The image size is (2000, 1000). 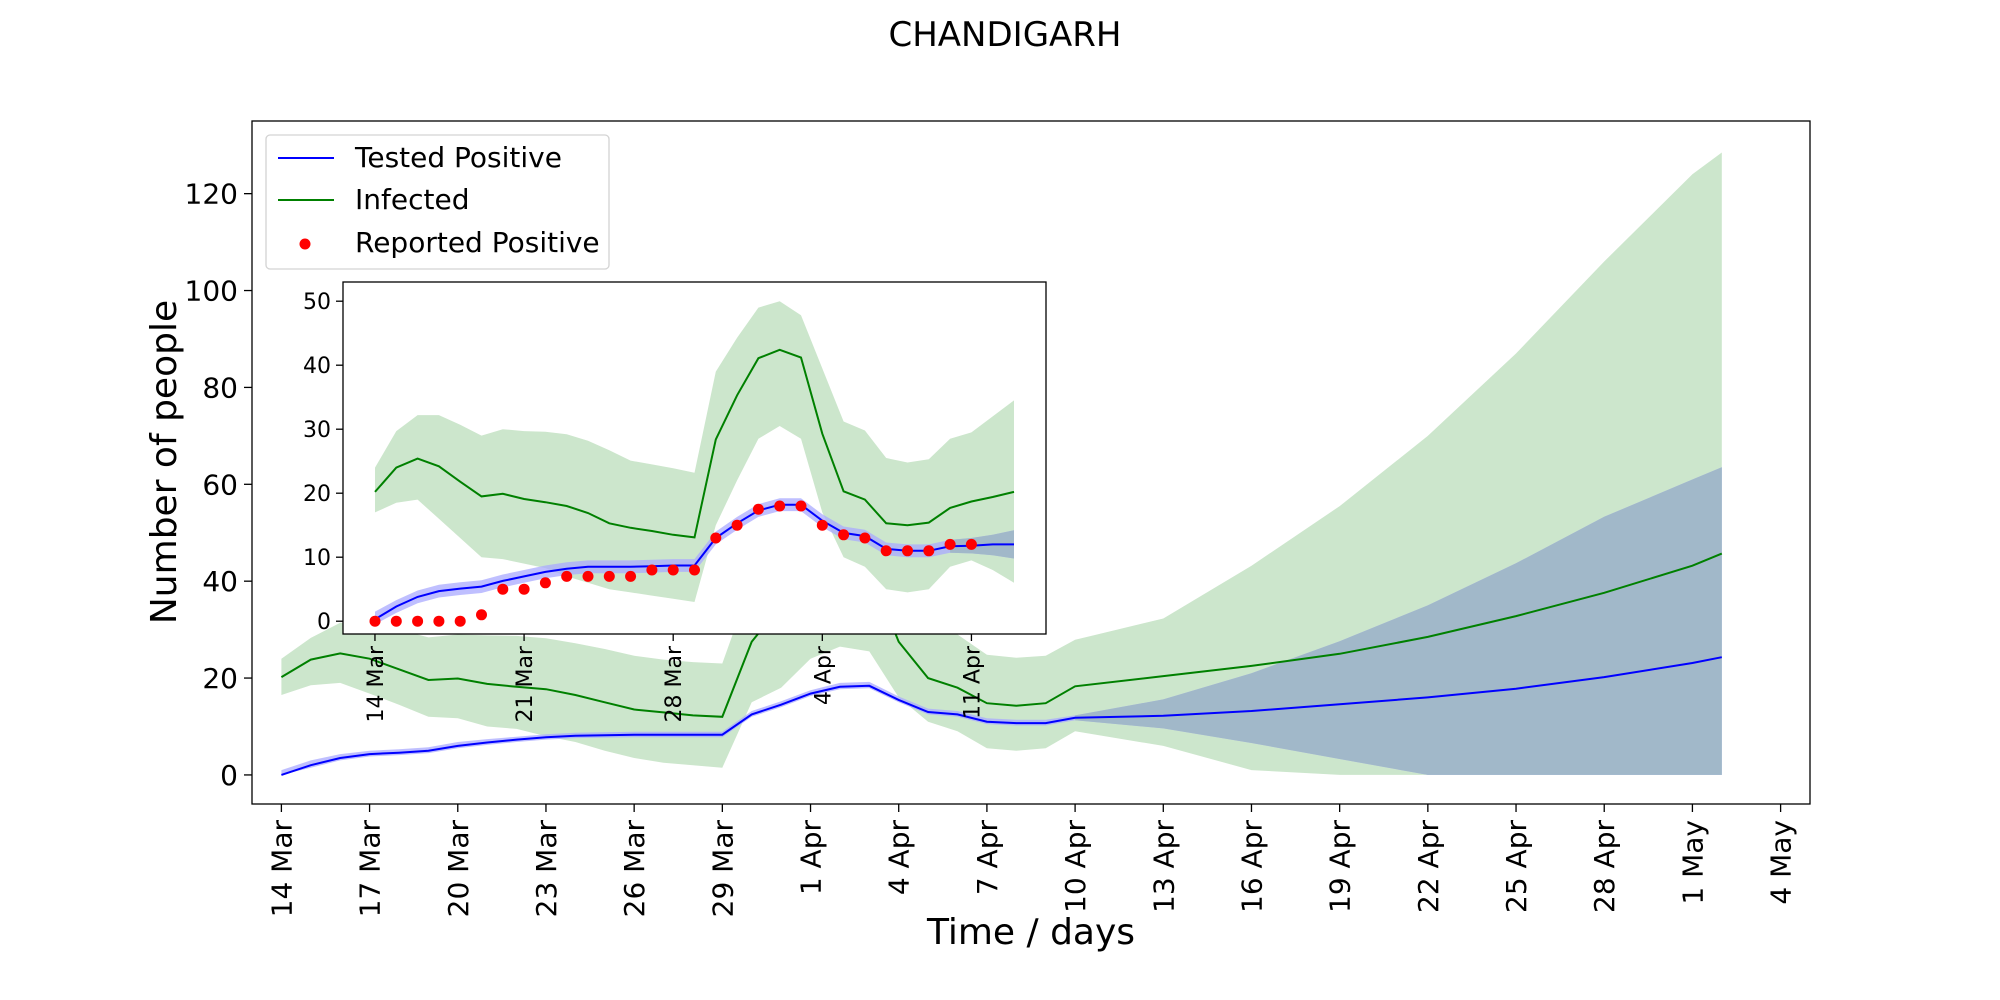 I want to click on x-tick-label: 23 Mar, so click(x=546, y=869).